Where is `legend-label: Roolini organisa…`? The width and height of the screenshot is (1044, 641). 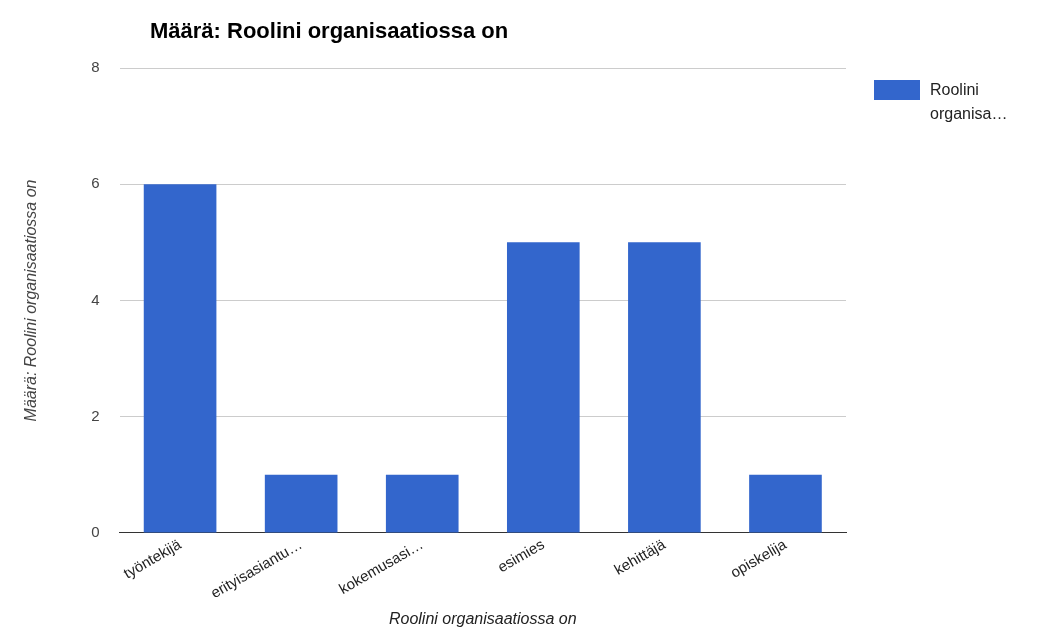 legend-label: Roolini organisa… is located at coordinates (969, 102).